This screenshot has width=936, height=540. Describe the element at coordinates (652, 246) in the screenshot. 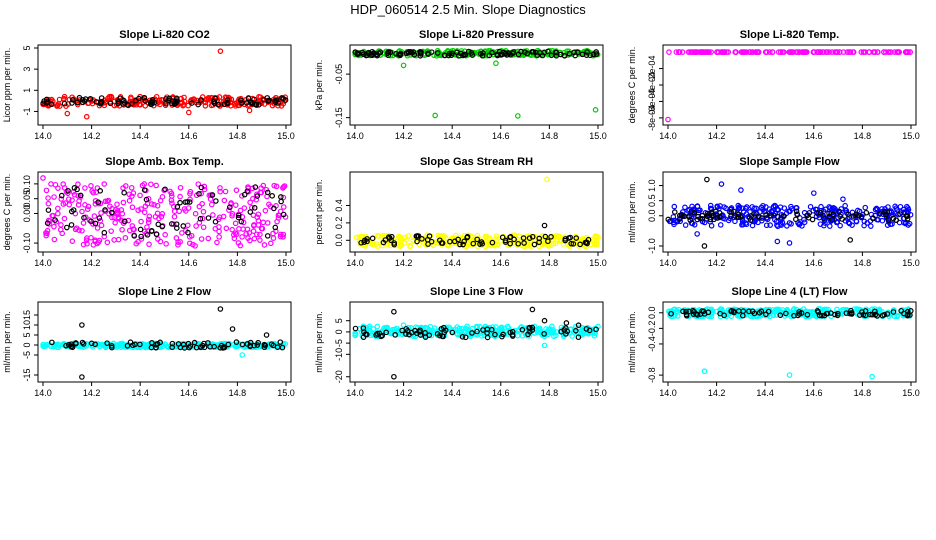

I see `y-tick-label: -1.0` at that location.